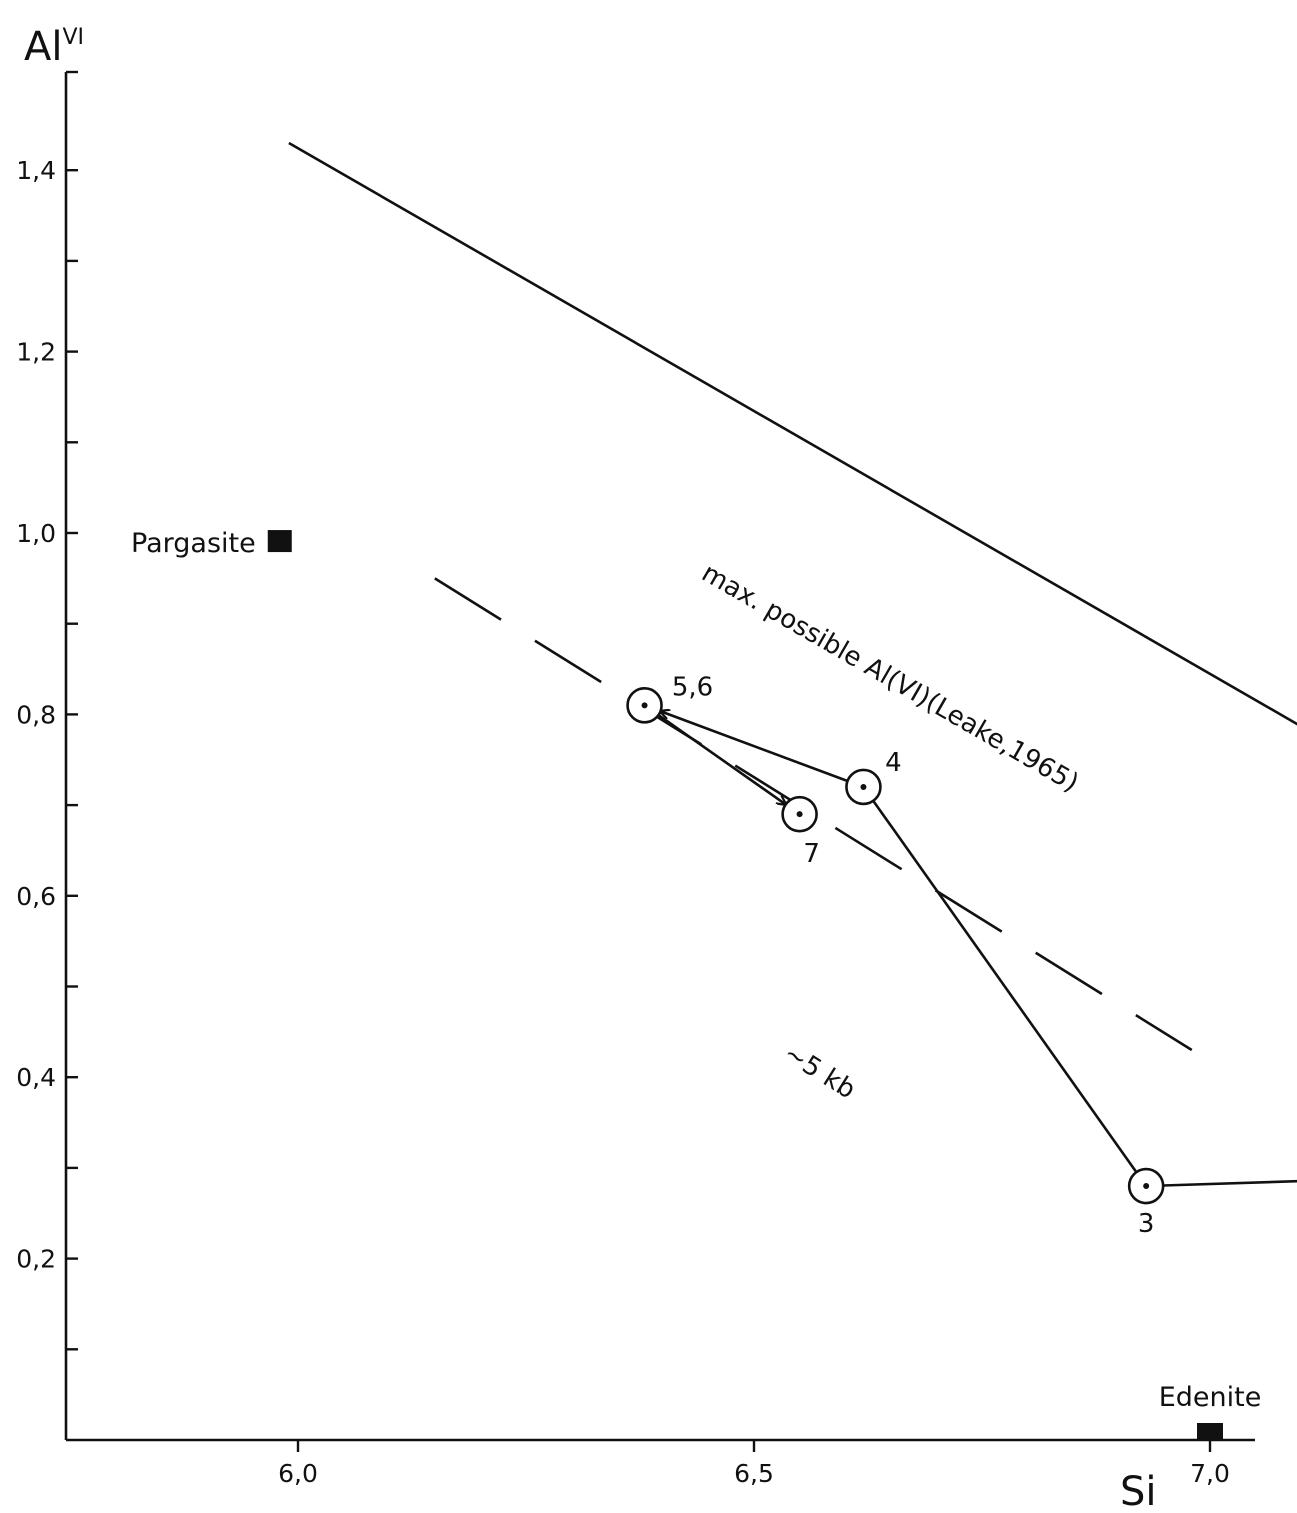 Image resolution: width=1297 pixels, height=1513 pixels. What do you see at coordinates (36, 170) in the screenshot?
I see `y-tick-label: 1,4` at bounding box center [36, 170].